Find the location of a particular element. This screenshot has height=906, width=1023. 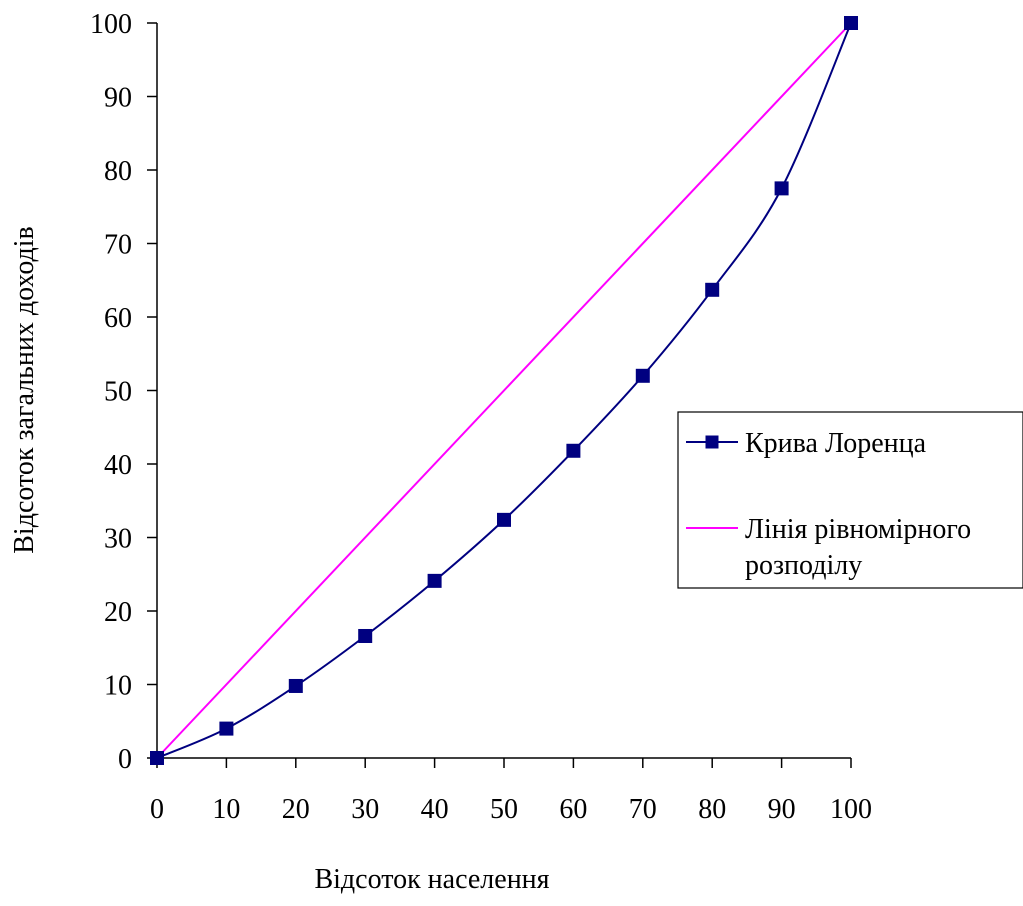

legend-label-equality-line1: Лінія рівномірного is located at coordinates (858, 529).